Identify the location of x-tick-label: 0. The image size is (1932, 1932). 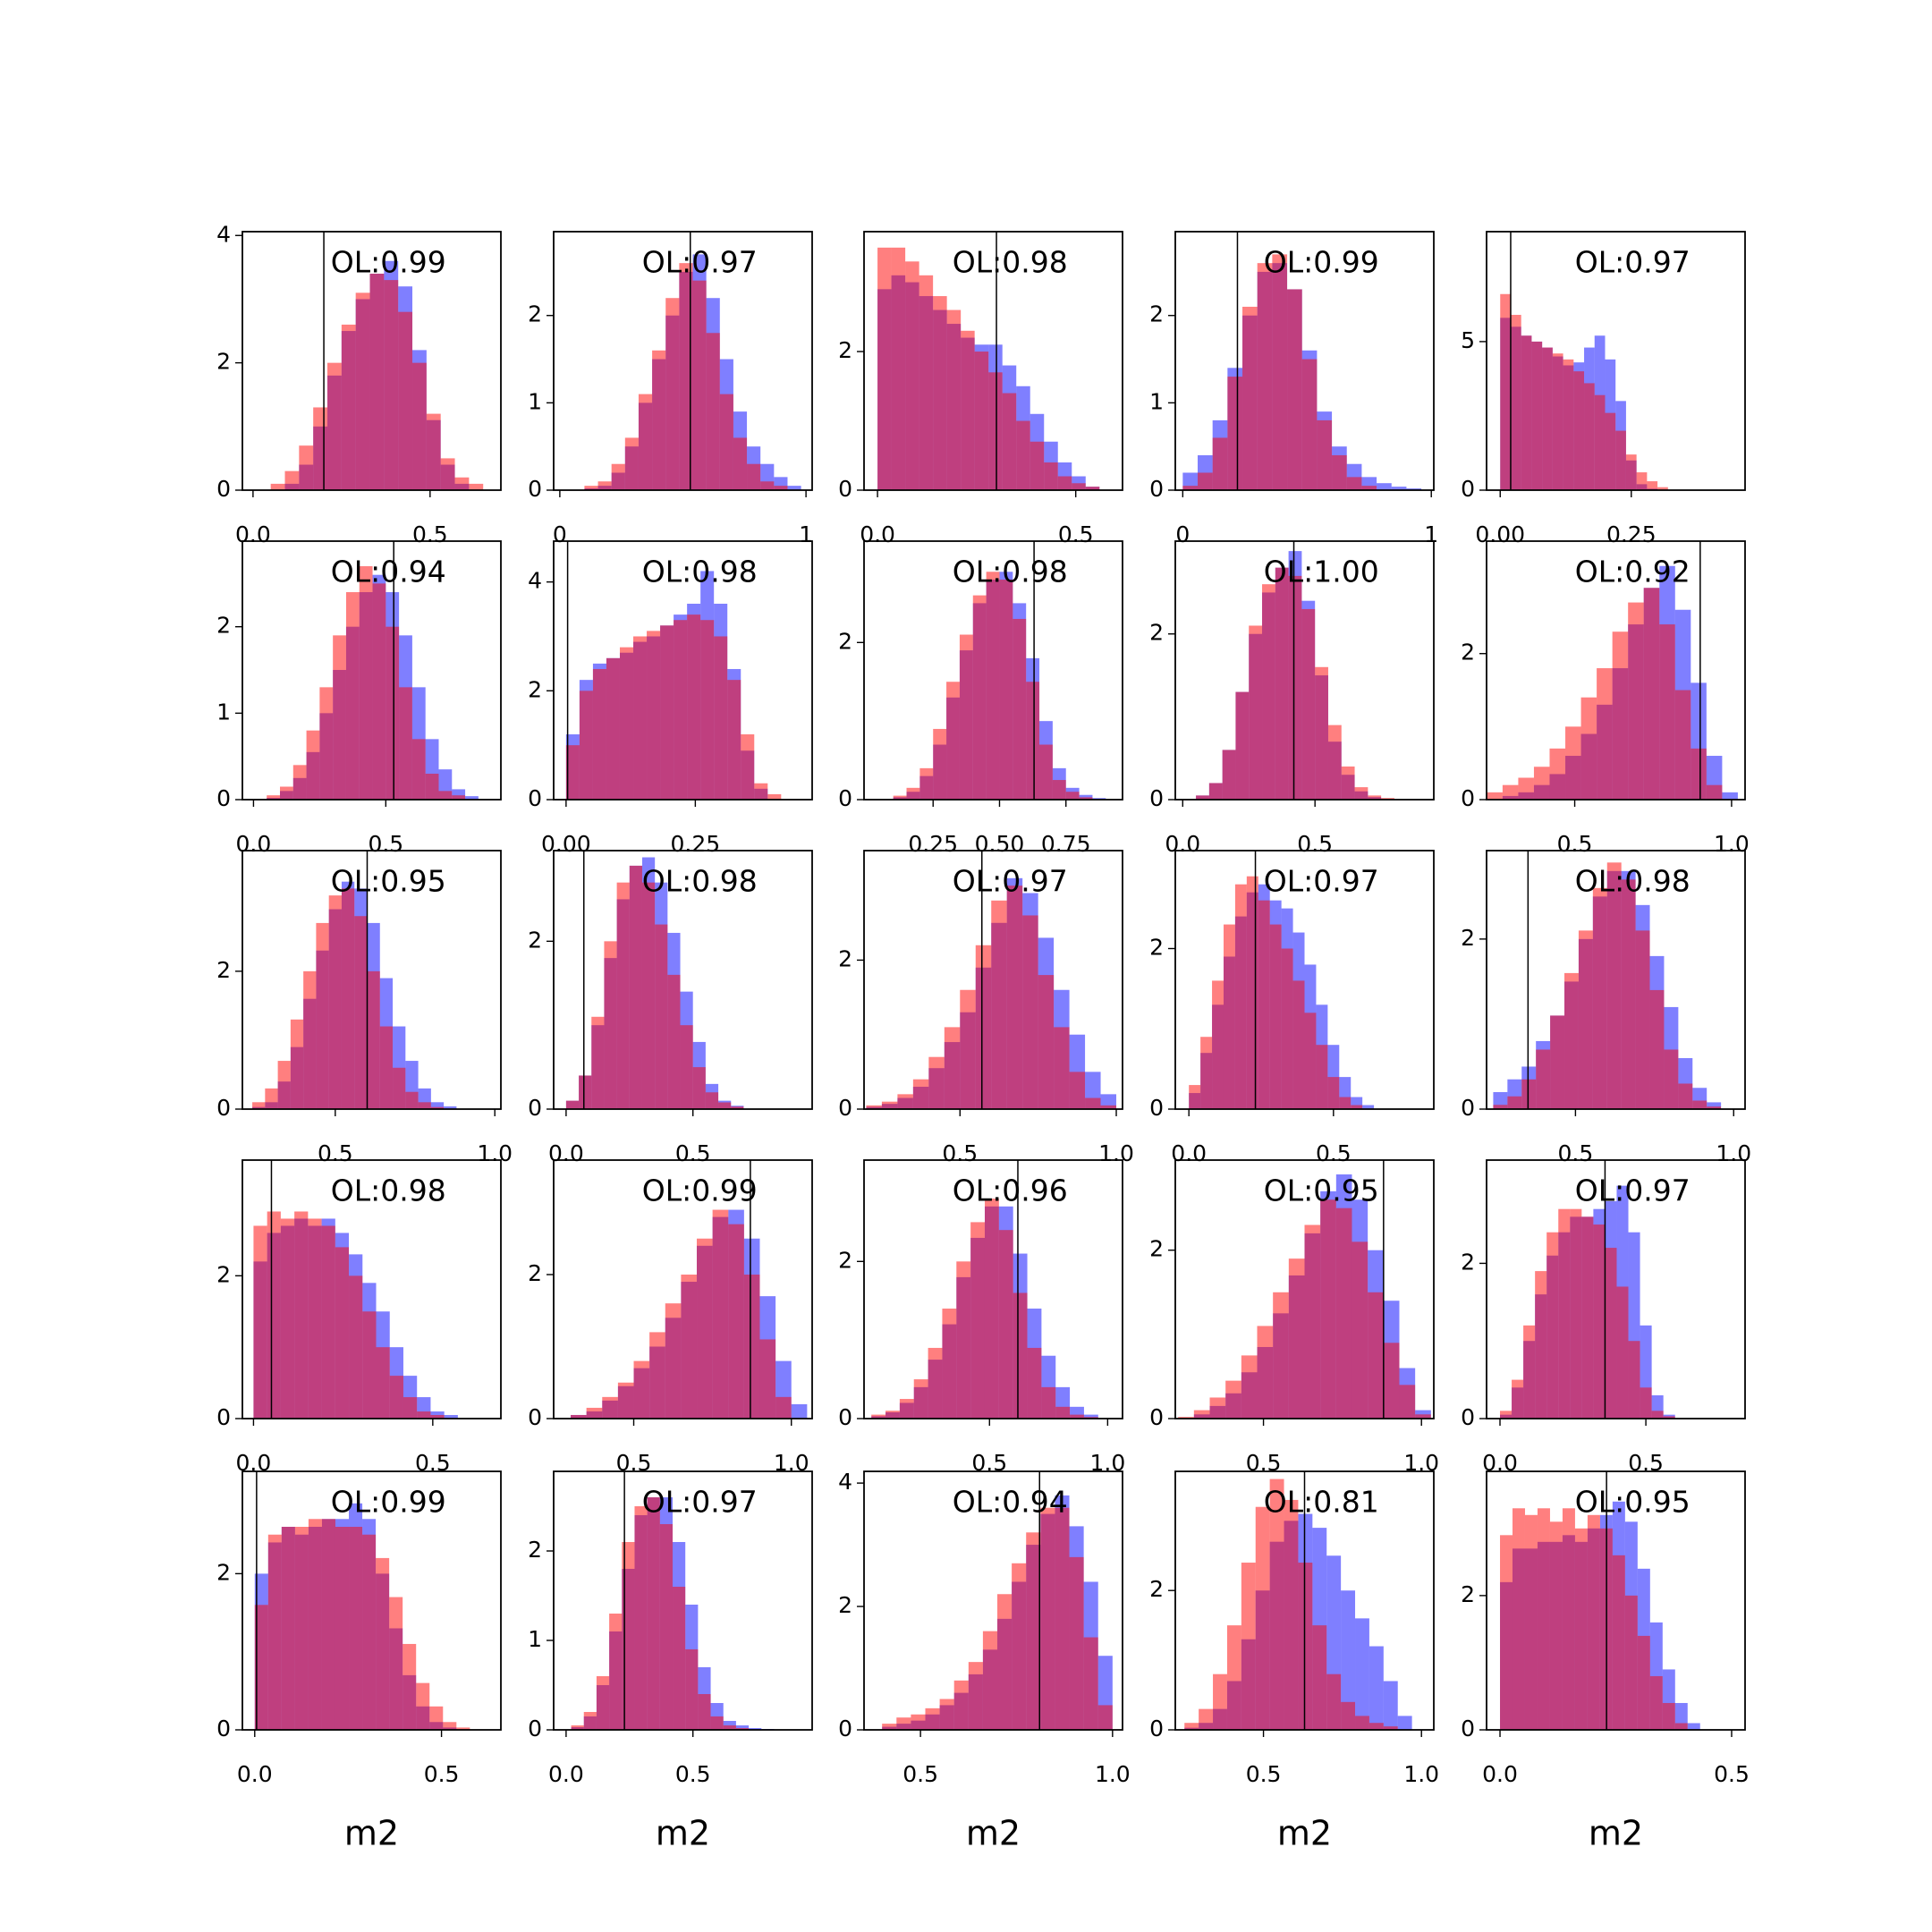
(1182, 534).